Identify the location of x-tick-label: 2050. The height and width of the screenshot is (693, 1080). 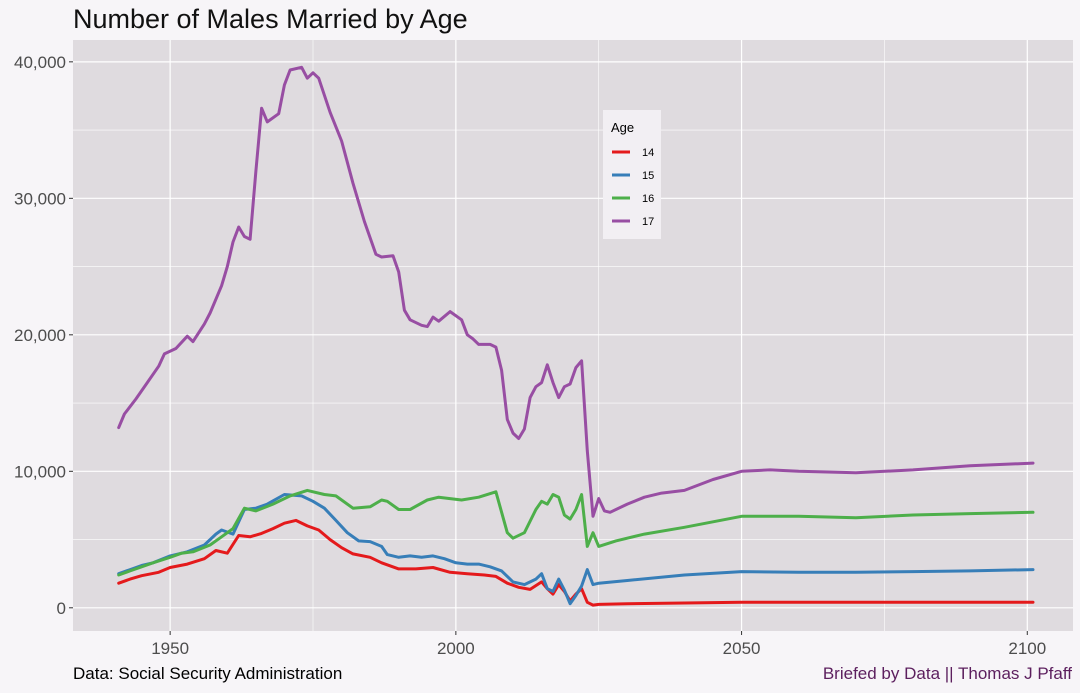
(742, 648).